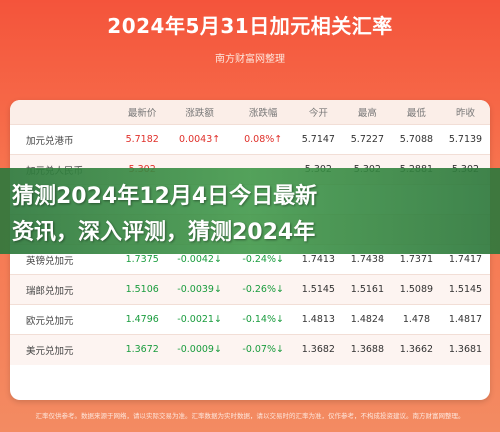 The image size is (500, 432). Describe the element at coordinates (64, 112) in the screenshot. I see `col-header-name` at that location.